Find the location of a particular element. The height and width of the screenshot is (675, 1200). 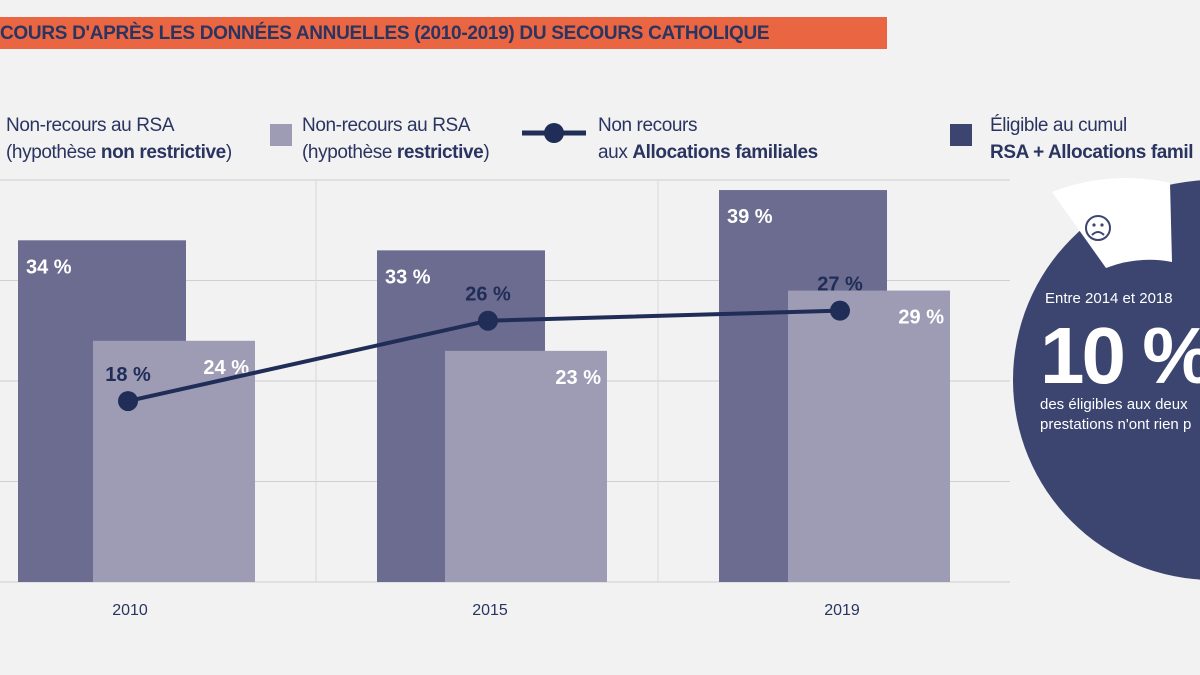

legend-bold: RSA + Allocations famil is located at coordinates (1092, 152).